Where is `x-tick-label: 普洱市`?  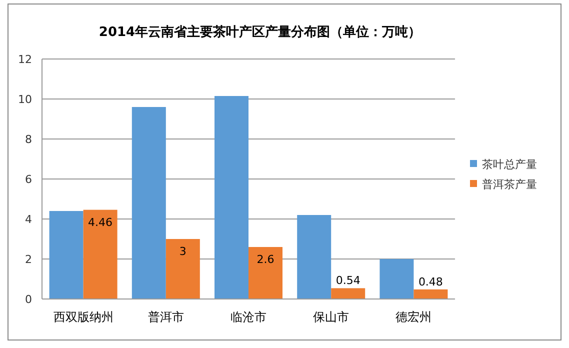 x-tick-label: 普洱市 is located at coordinates (166, 317).